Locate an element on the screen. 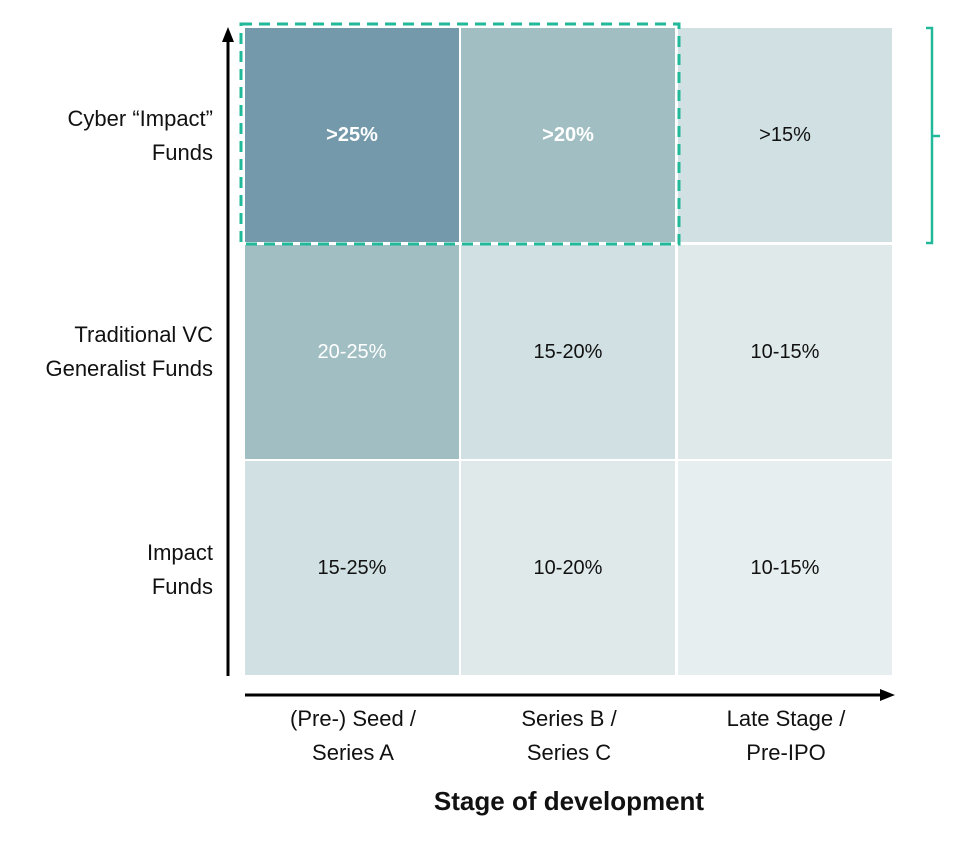 The height and width of the screenshot is (849, 960). cell-value: >15% is located at coordinates (785, 134).